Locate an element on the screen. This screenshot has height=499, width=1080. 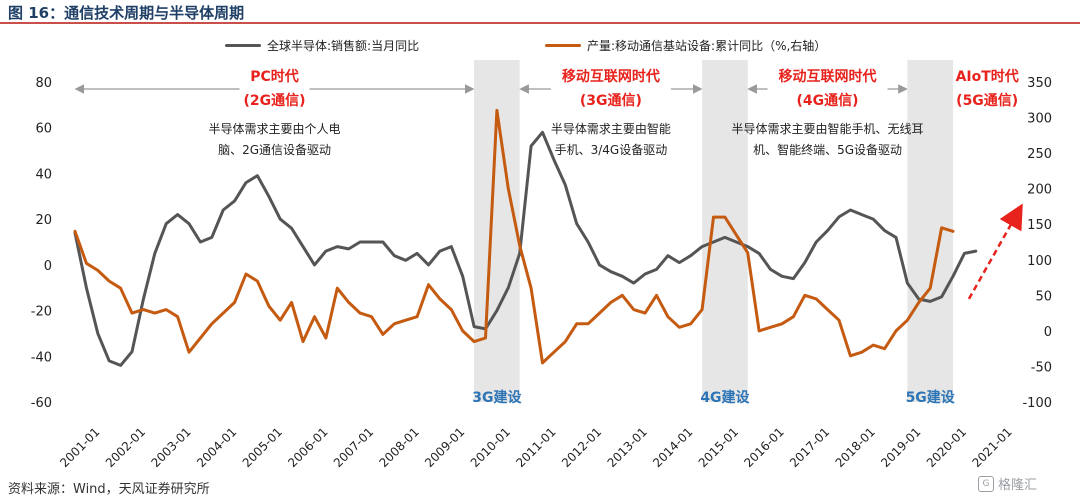
legend-item-semiconductor: 全球半导体:销售额:当月同比 is located at coordinates (322, 45).